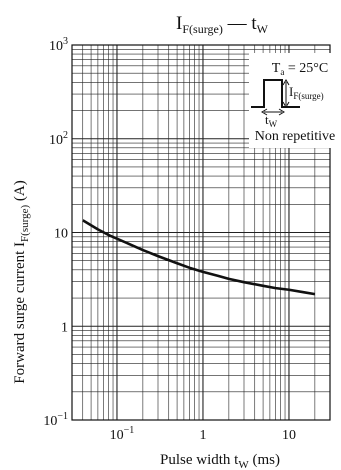  What do you see at coordinates (275, 93) in the screenshot?
I see `pulse-shape` at bounding box center [275, 93].